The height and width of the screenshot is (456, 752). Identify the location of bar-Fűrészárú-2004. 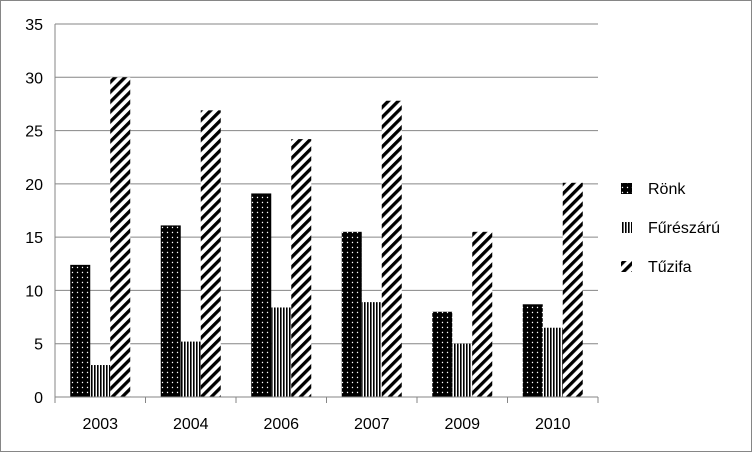
(190, 369).